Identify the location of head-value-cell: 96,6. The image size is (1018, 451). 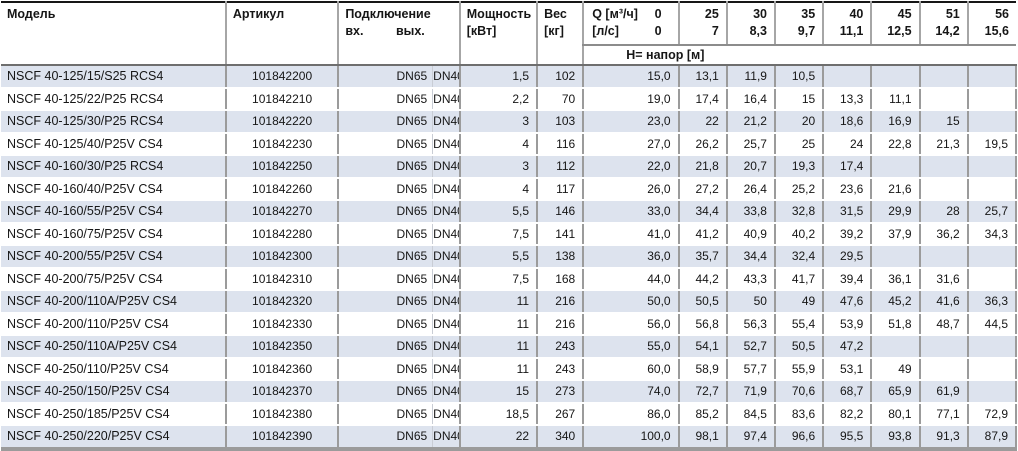
(798, 437).